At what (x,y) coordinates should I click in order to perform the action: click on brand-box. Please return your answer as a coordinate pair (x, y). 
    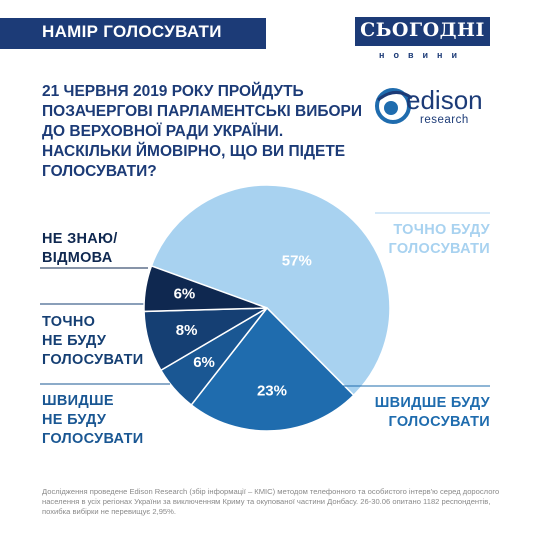
    Looking at the image, I should click on (422, 31).